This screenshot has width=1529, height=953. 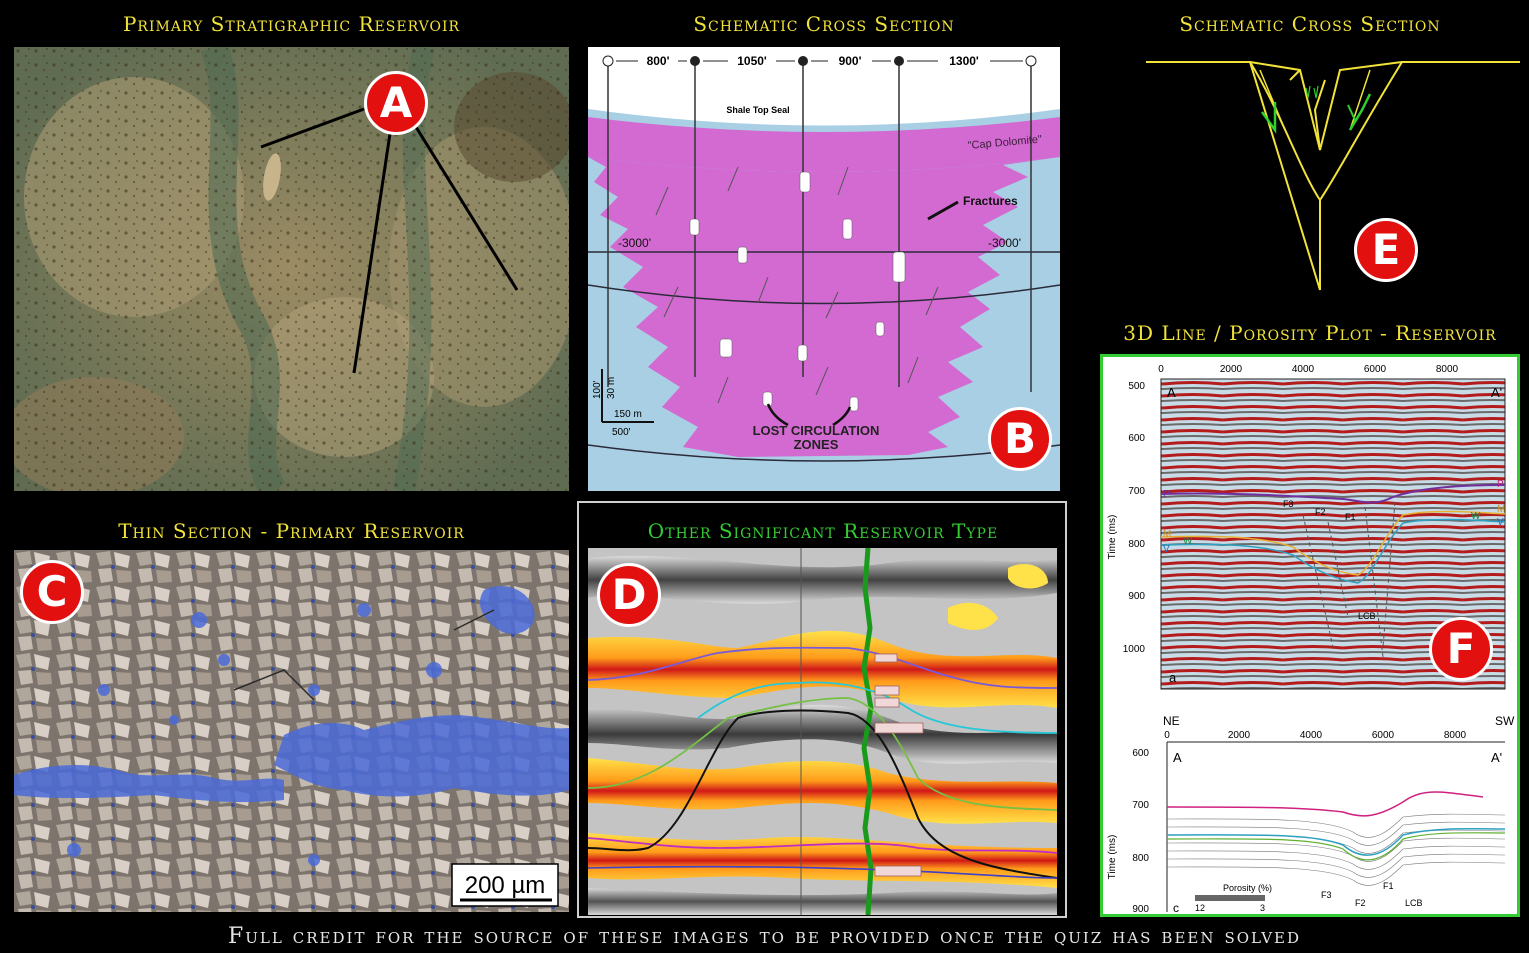 What do you see at coordinates (757, 110) in the screenshot?
I see `shale-top-seal-label: Shale Top Seal` at bounding box center [757, 110].